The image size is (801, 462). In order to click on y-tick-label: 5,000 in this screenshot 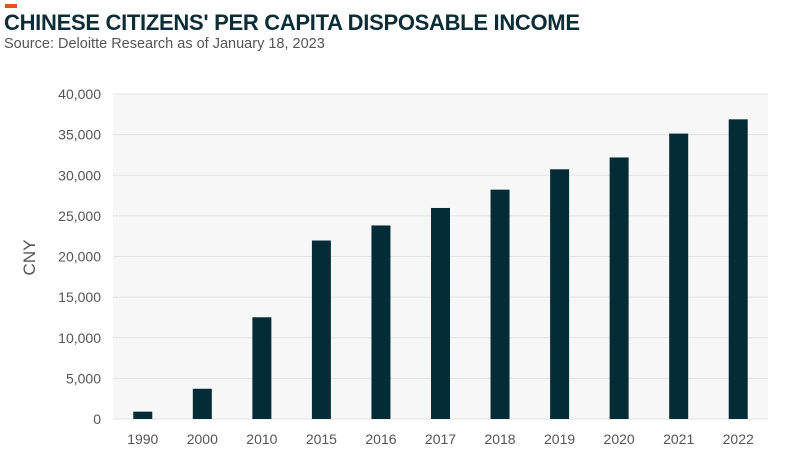, I will do `click(83, 378)`.